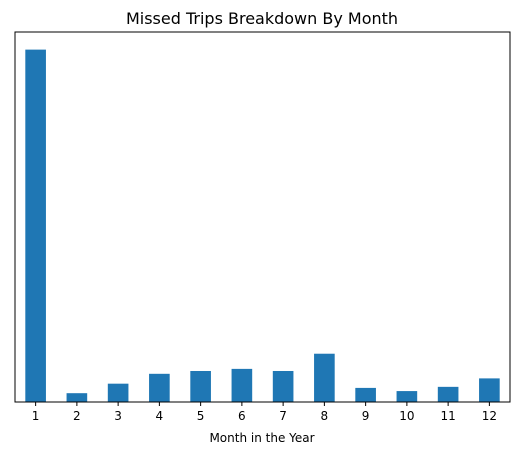 Image resolution: width=520 pixels, height=455 pixels. I want to click on x-tick-label-12: 12, so click(489, 416).